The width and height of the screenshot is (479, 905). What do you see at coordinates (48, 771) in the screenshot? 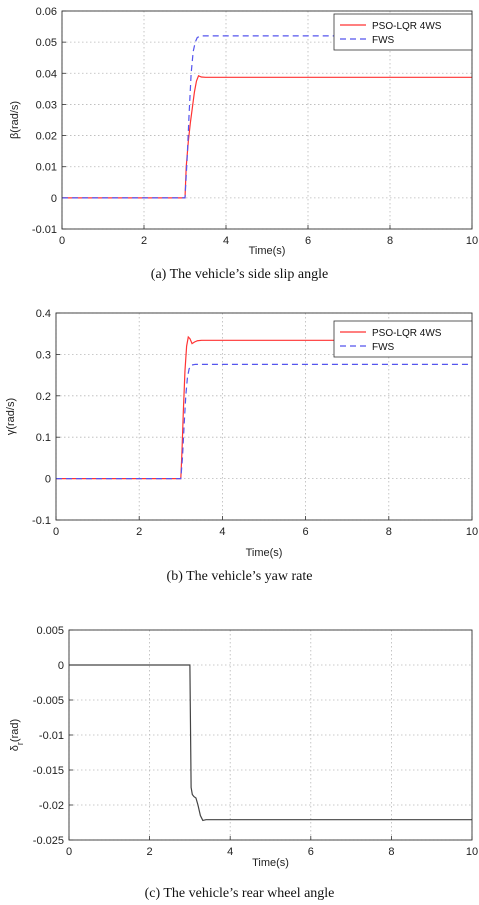
I see `y-tick-label: -0.015` at bounding box center [48, 771].